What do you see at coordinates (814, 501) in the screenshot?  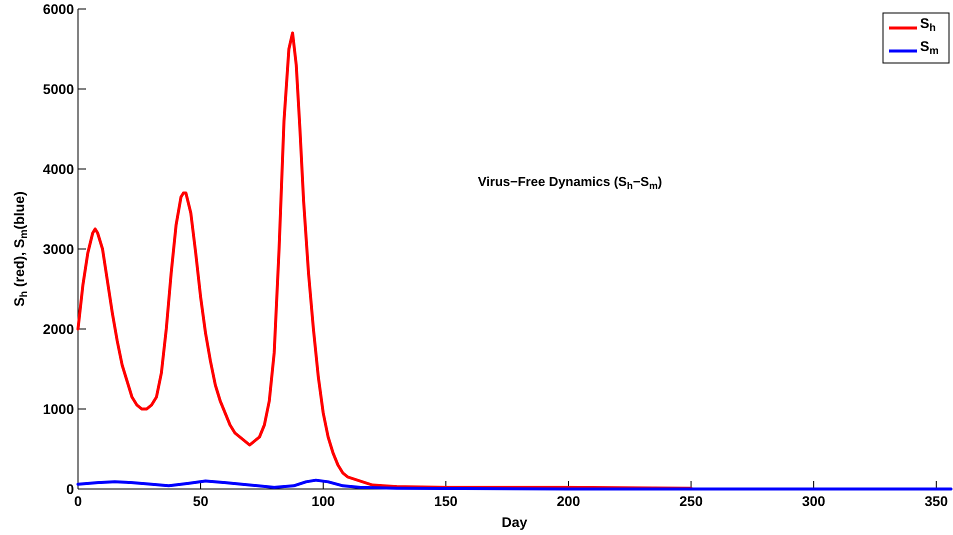 I see `x-tick-label: 300` at bounding box center [814, 501].